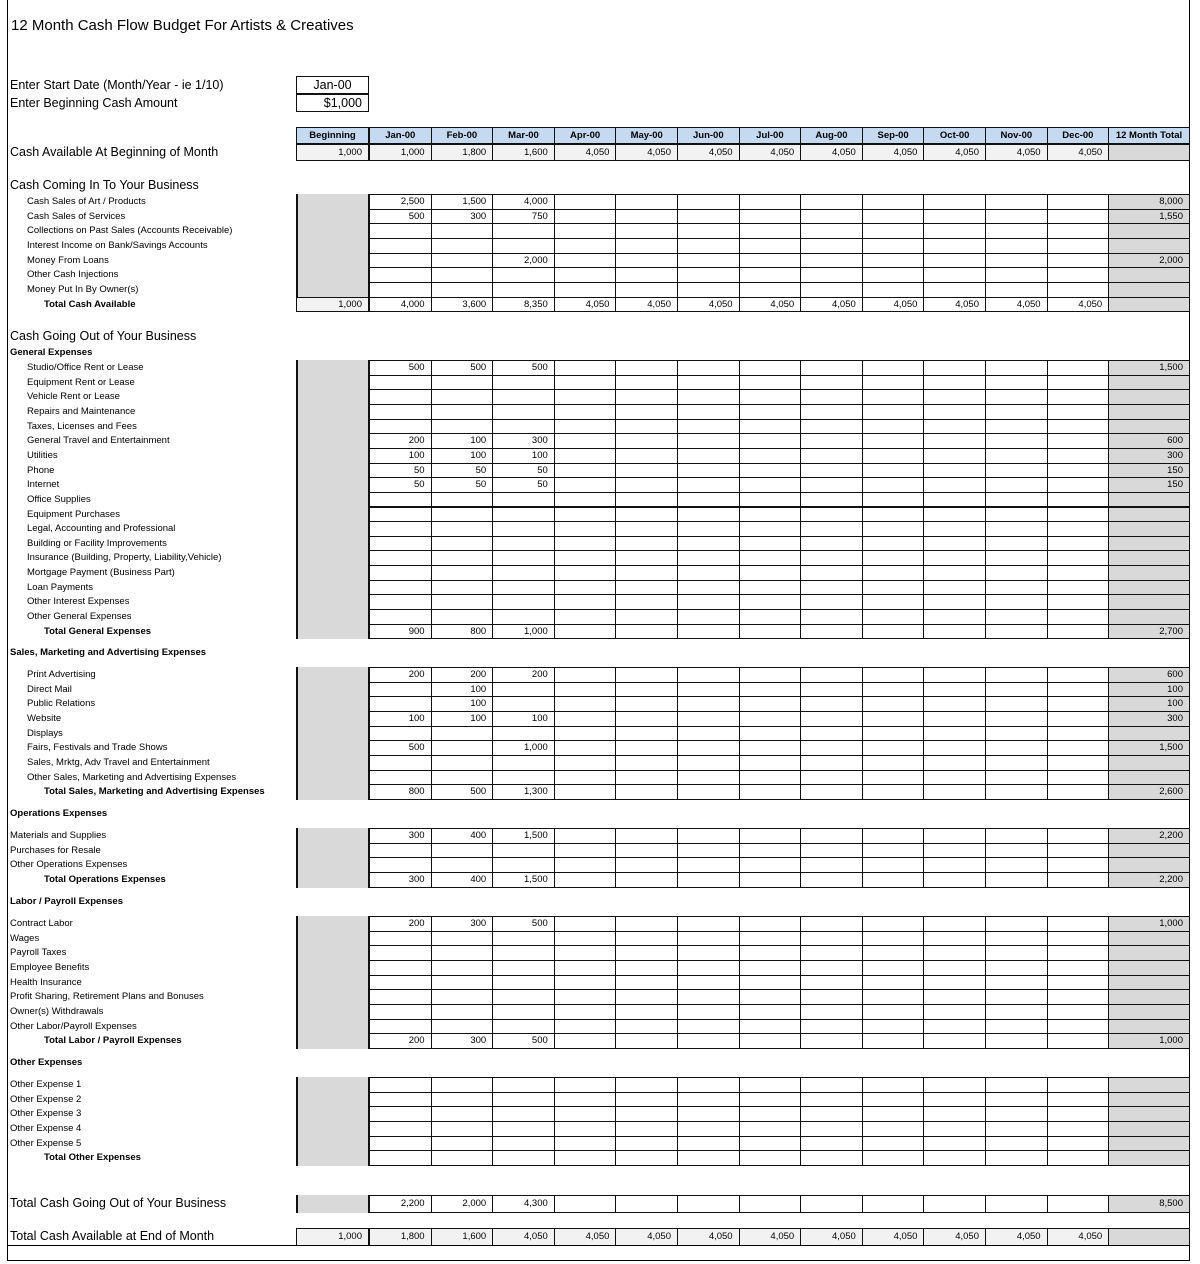 This screenshot has width=1200, height=1264. Describe the element at coordinates (893, 304) in the screenshot. I see `month-cell: 4,050` at that location.